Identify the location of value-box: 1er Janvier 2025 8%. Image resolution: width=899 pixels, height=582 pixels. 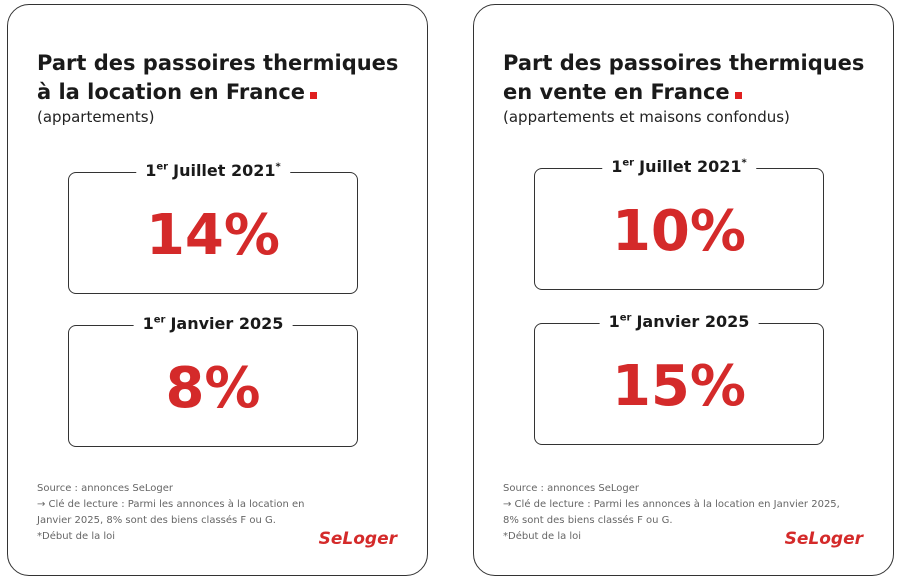
(213, 380).